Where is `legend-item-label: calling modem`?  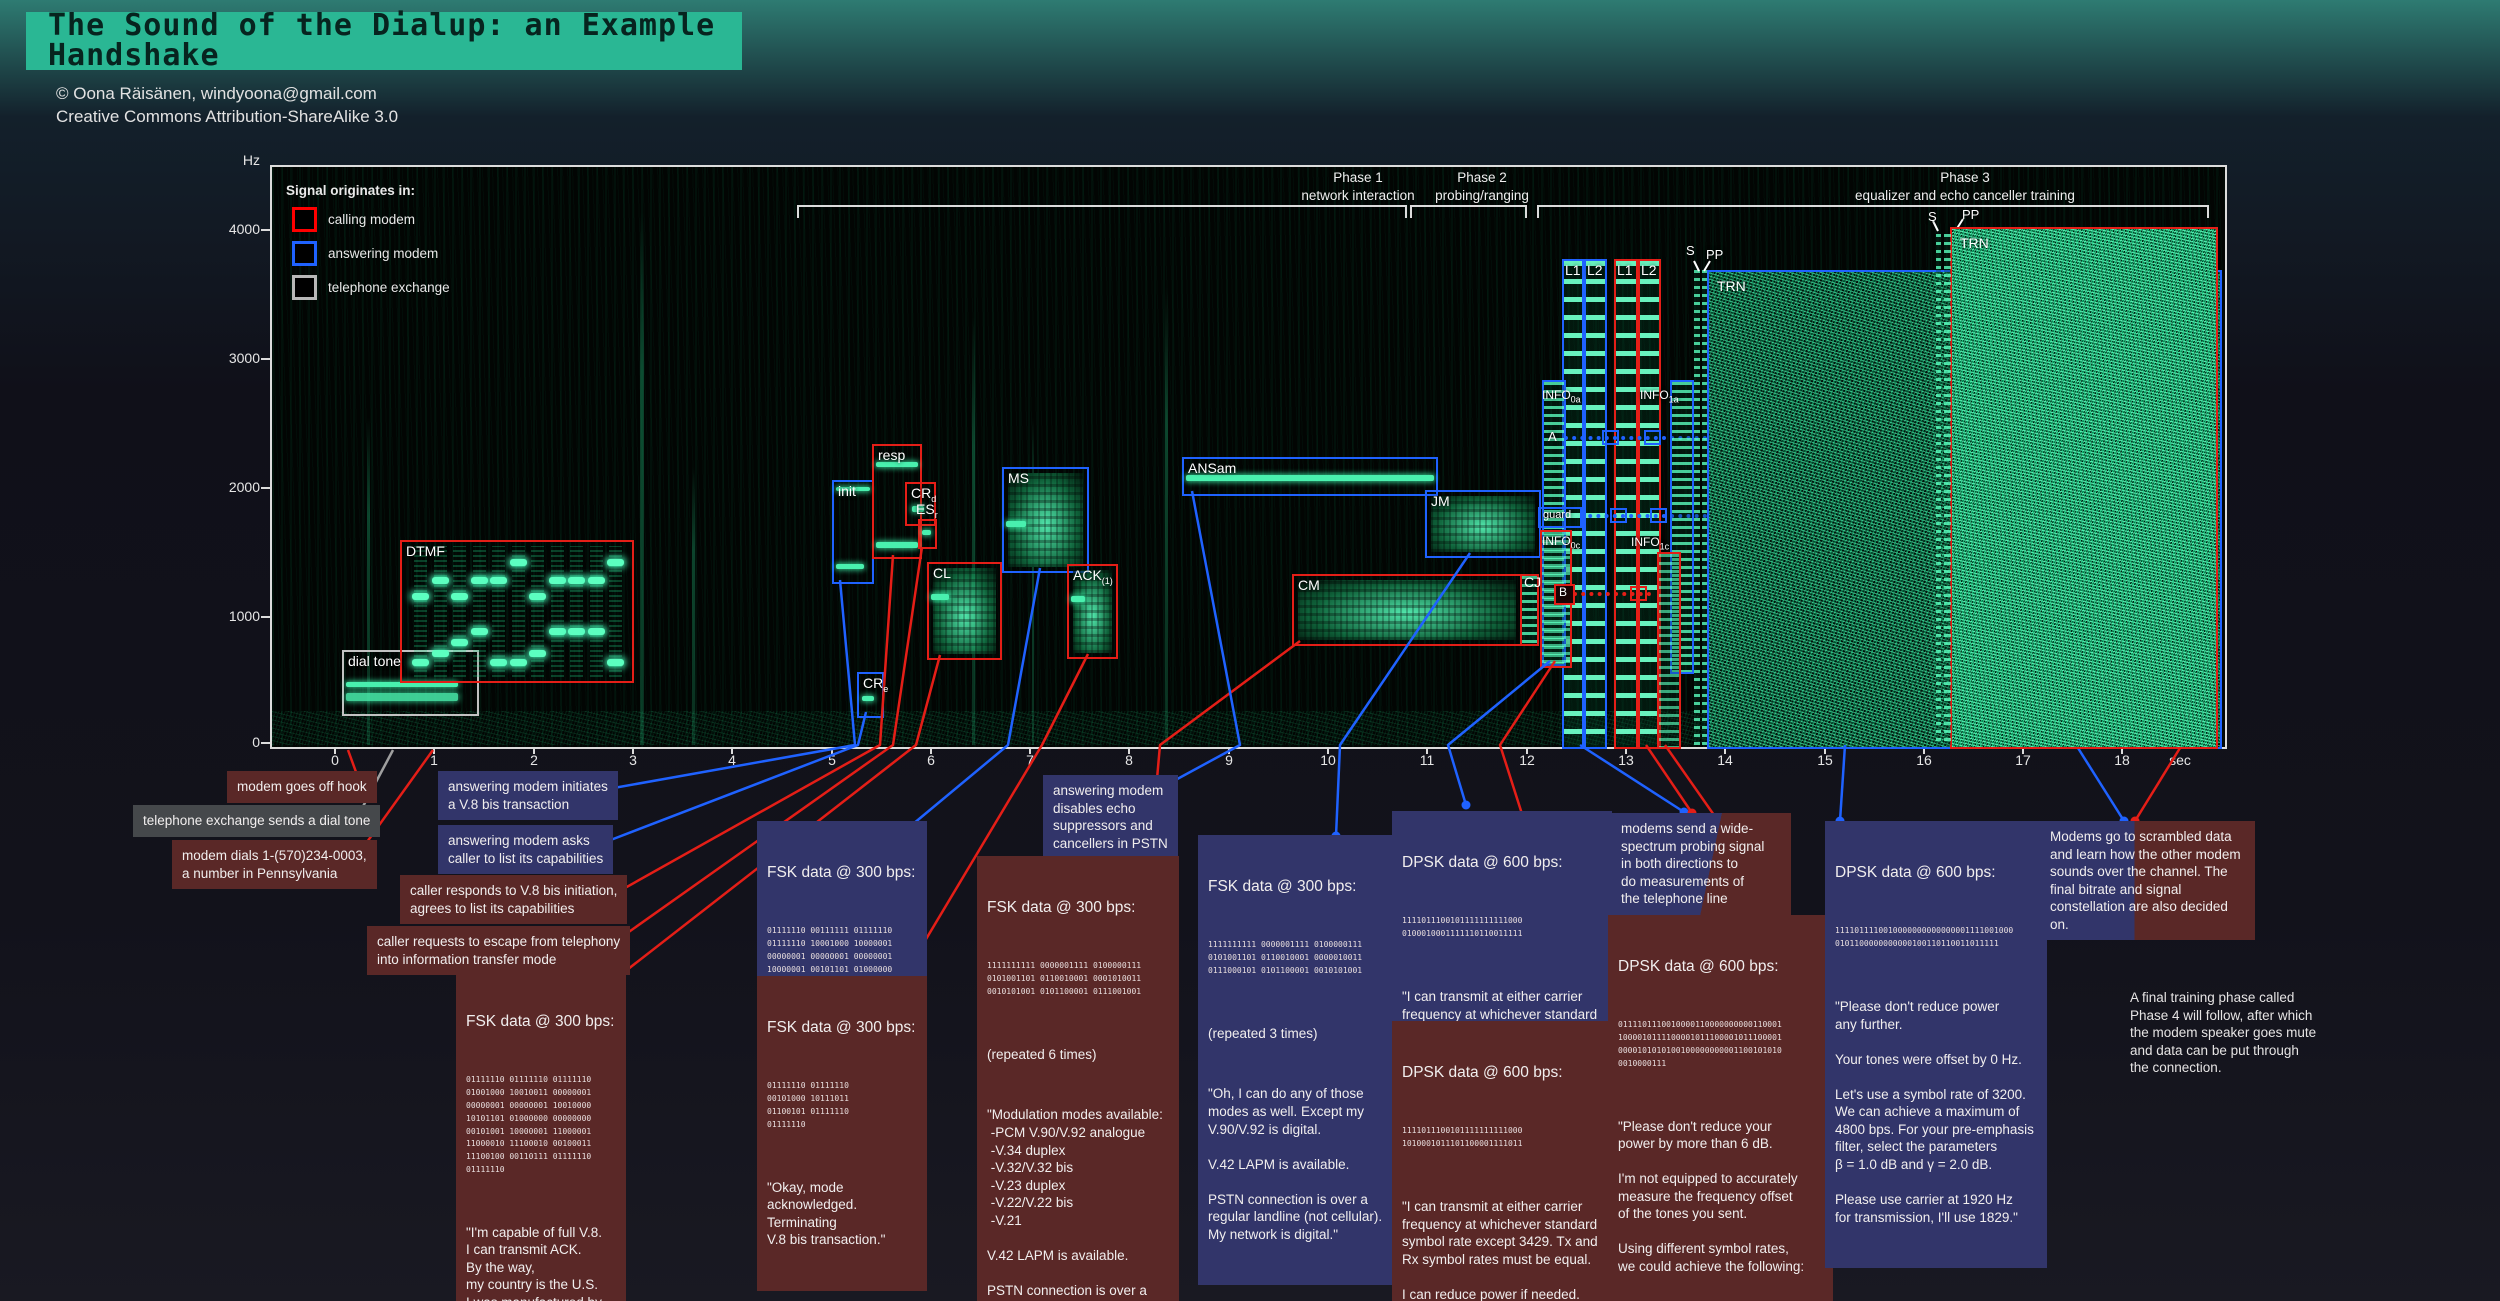 legend-item-label: calling modem is located at coordinates (372, 219).